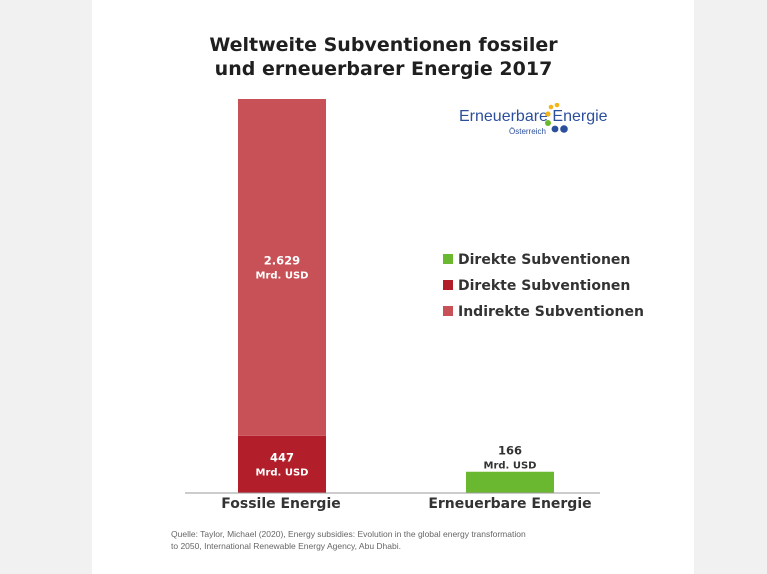 This screenshot has height=574, width=767. What do you see at coordinates (282, 260) in the screenshot?
I see `data-label-value: 2.629` at bounding box center [282, 260].